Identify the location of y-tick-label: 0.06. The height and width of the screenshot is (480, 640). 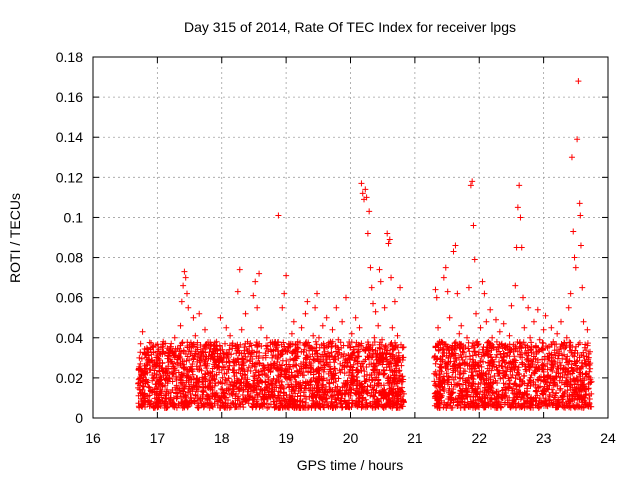
(69, 298).